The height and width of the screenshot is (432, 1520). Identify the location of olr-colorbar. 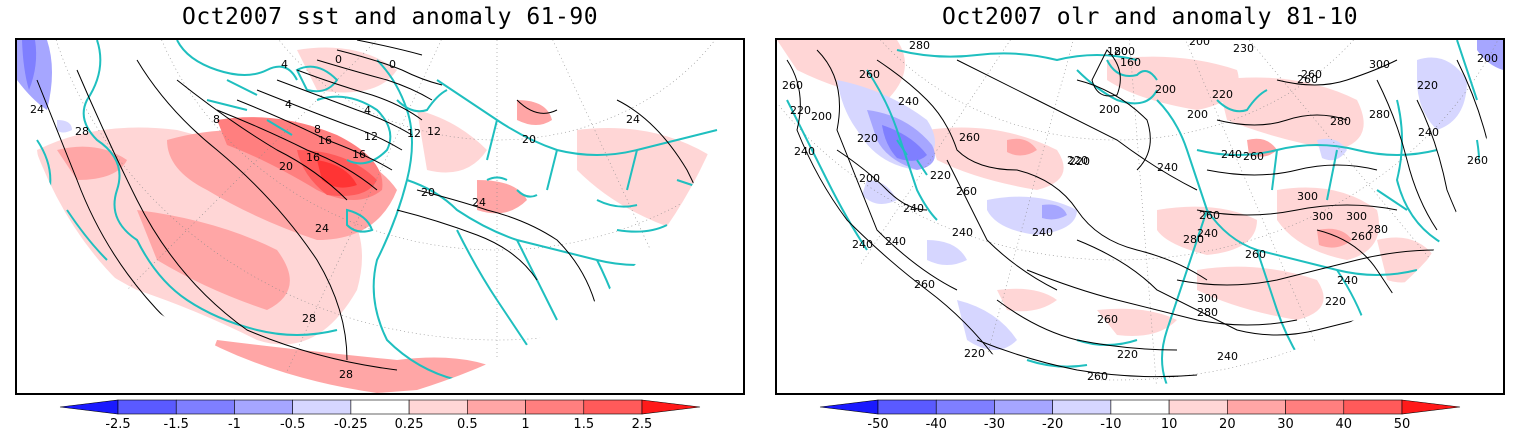
(1140, 407).